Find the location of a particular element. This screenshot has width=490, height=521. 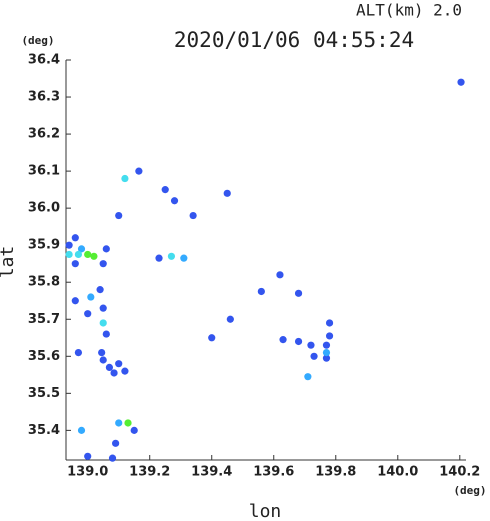

y-axis-label: lat is located at coordinates (9, 262).